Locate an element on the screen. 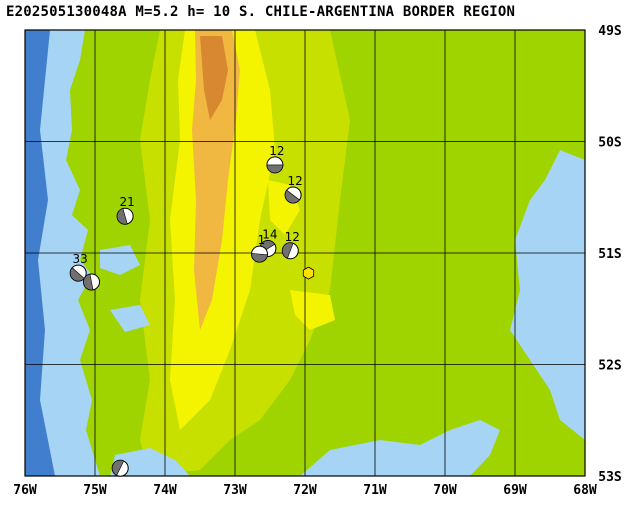  latitude-label: 50S is located at coordinates (610, 143).